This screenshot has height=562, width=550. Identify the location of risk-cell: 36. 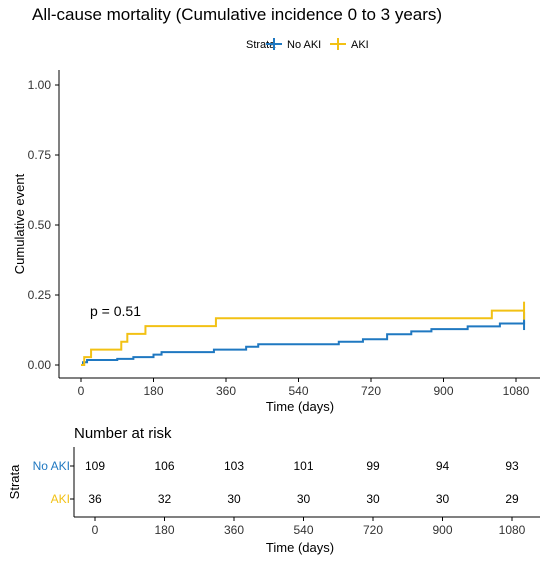
(95, 499).